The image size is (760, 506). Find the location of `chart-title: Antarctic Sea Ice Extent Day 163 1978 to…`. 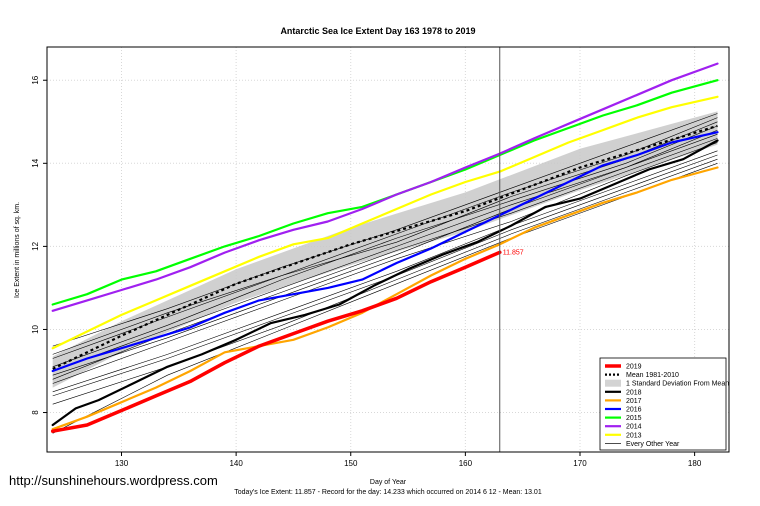

chart-title: Antarctic Sea Ice Extent Day 163 1978 to… is located at coordinates (377, 31).